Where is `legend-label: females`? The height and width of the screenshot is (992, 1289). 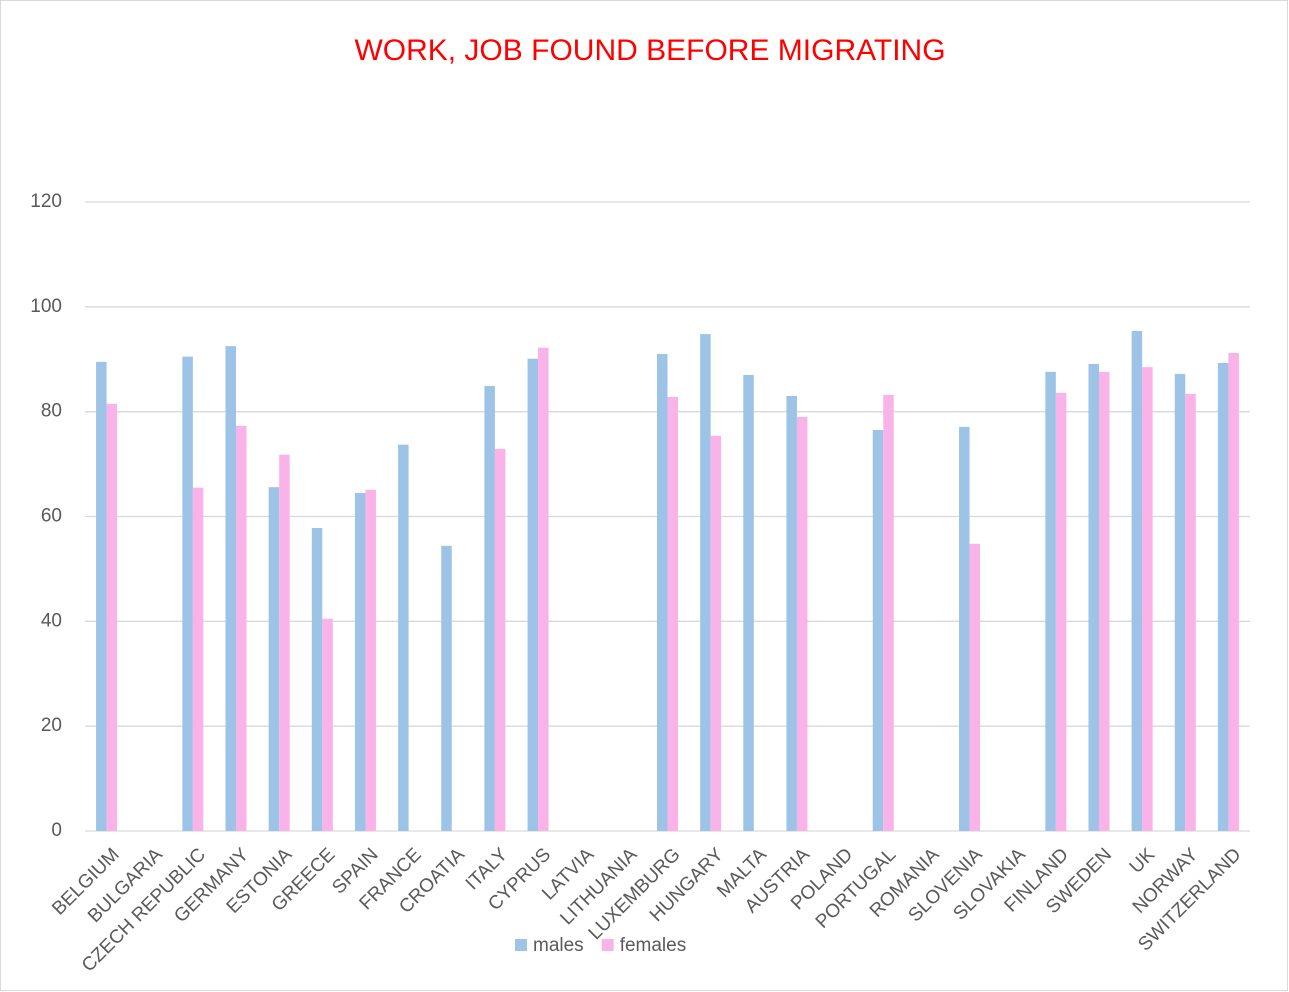 legend-label: females is located at coordinates (653, 945).